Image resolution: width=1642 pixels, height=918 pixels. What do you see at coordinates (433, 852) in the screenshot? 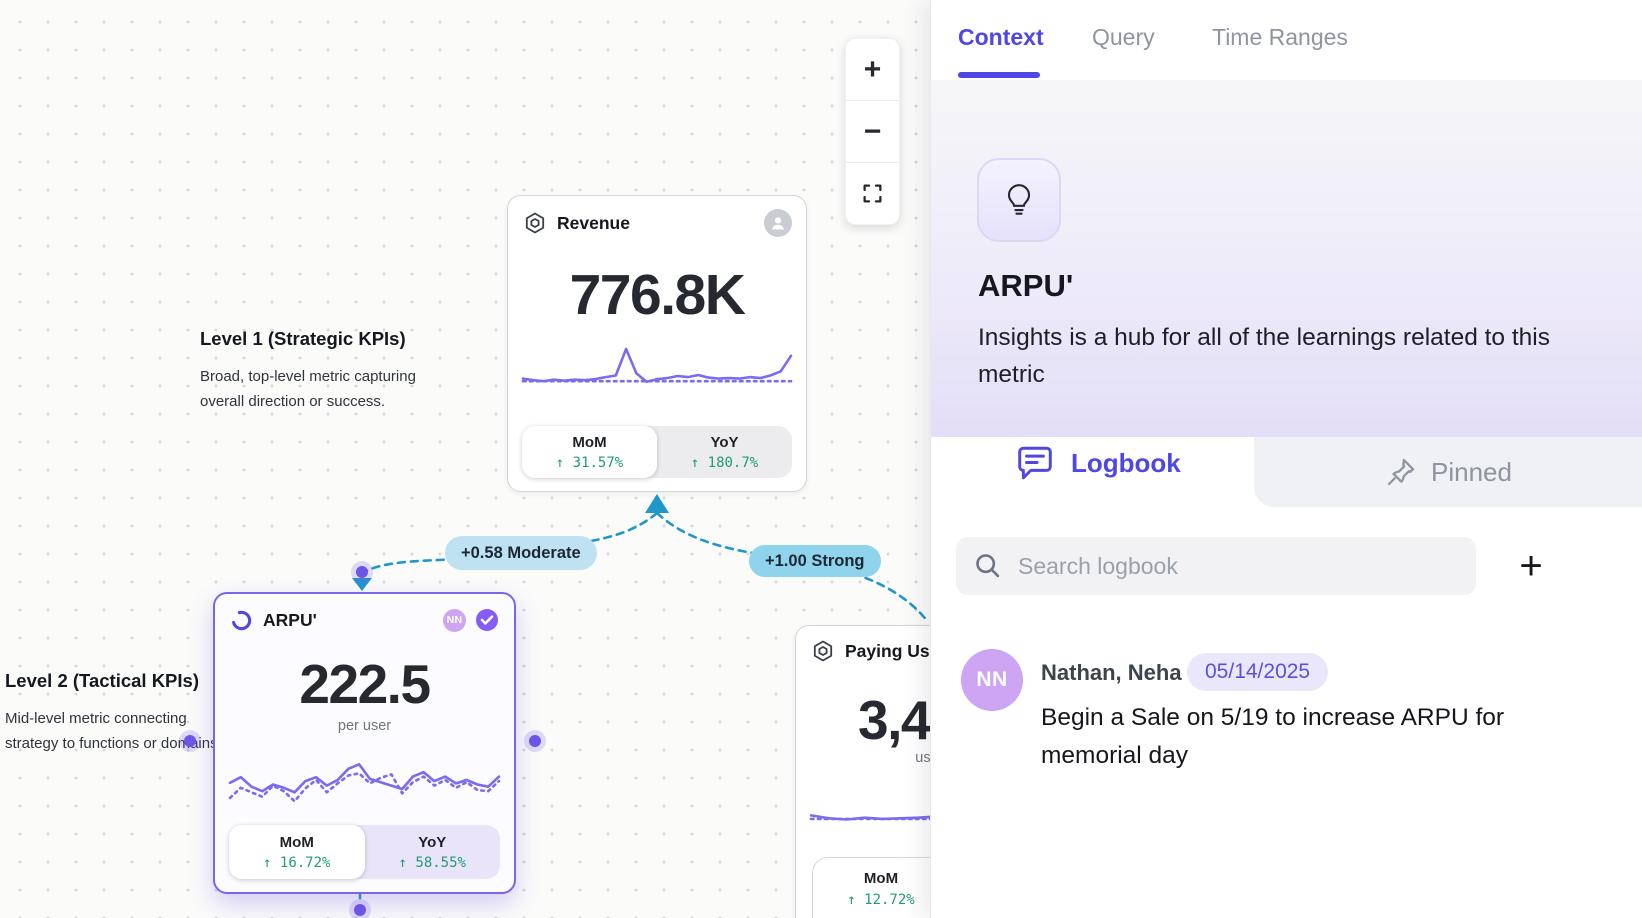
I see `arpu-yoy-segment: YoY ↑ 58.55%` at bounding box center [433, 852].